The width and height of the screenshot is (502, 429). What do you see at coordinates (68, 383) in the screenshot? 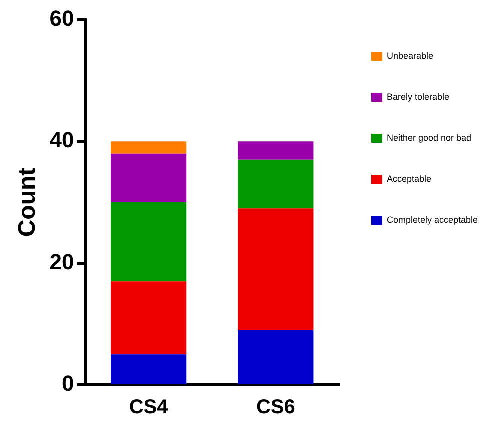
I see `y-tick-label: 0` at bounding box center [68, 383].